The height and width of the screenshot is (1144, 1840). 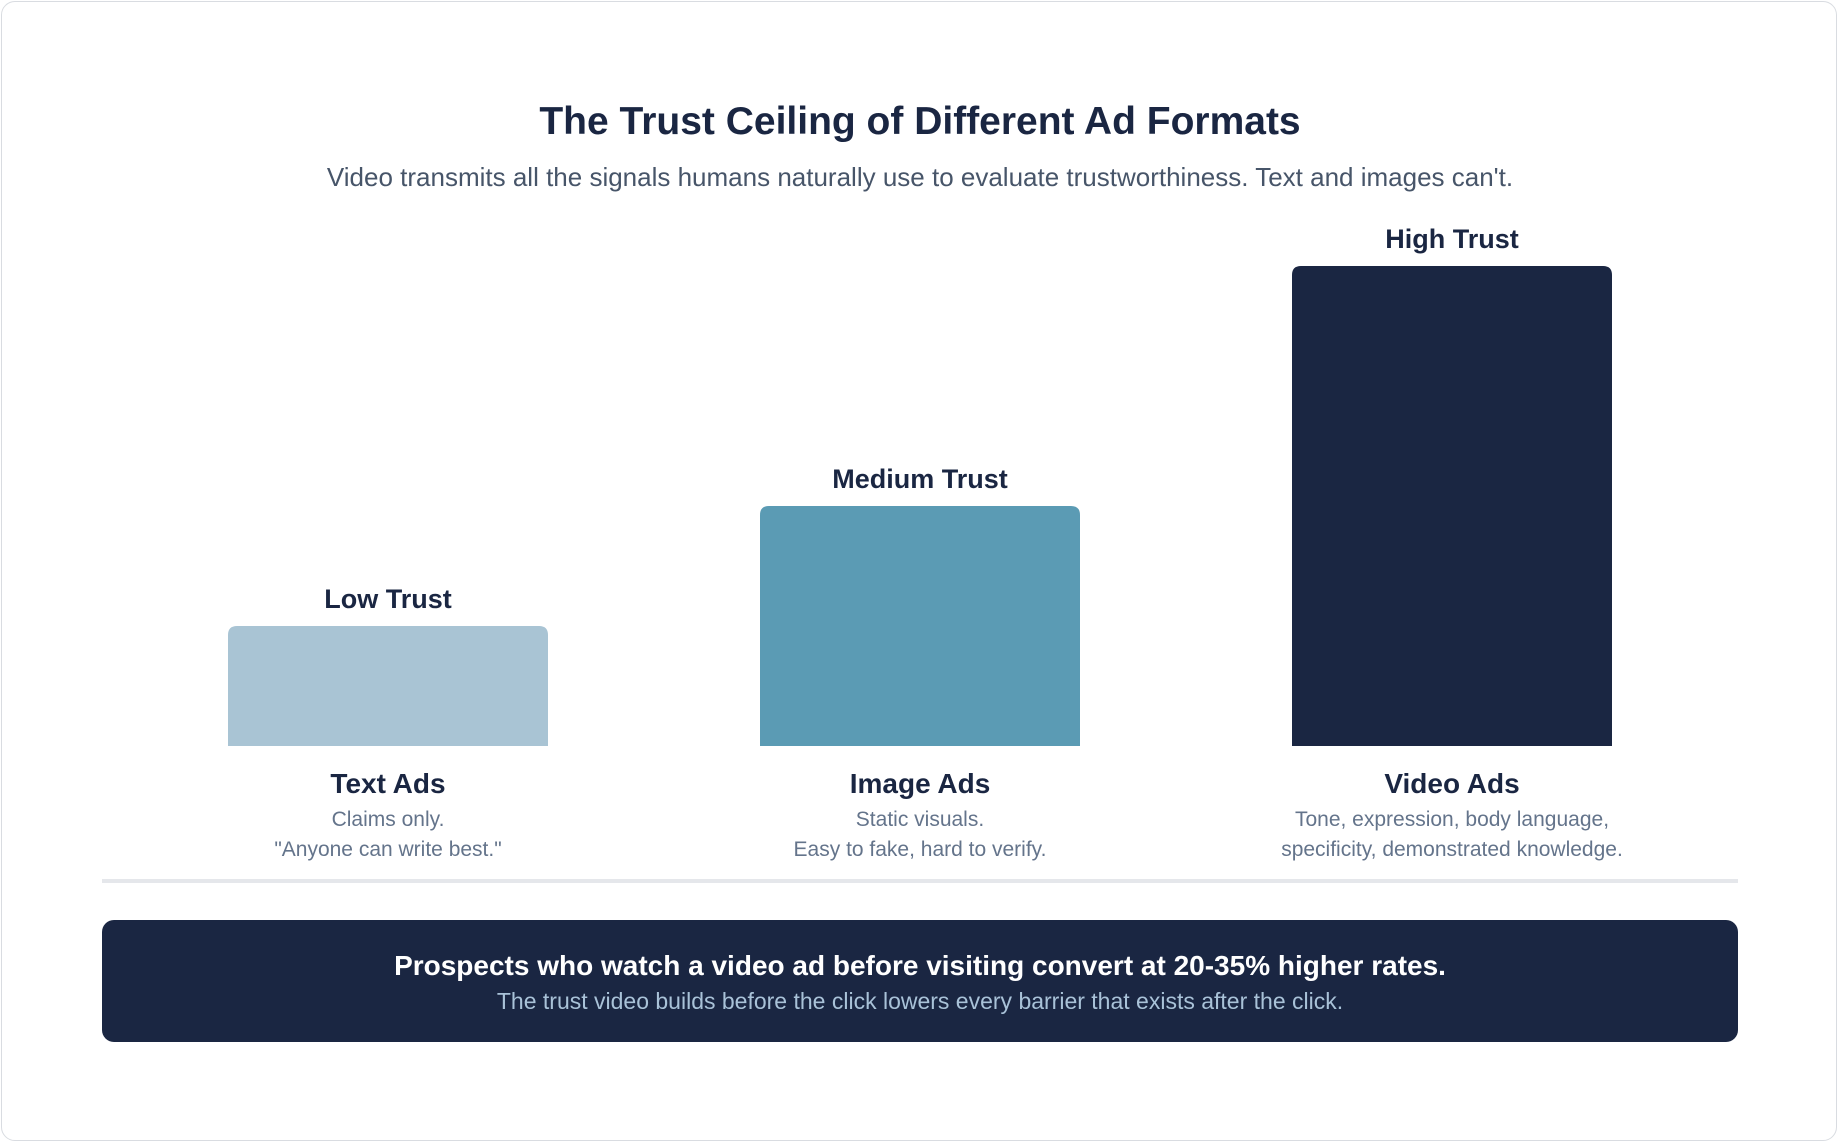 What do you see at coordinates (387, 849) in the screenshot?
I see `description-text-ads-line-2: "Anyone can write best."` at bounding box center [387, 849].